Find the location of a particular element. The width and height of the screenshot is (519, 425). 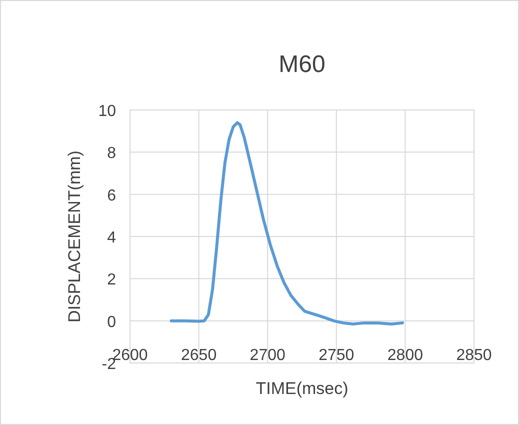

y-axis-title: DISPLACEMENT(mm) is located at coordinates (74, 236).